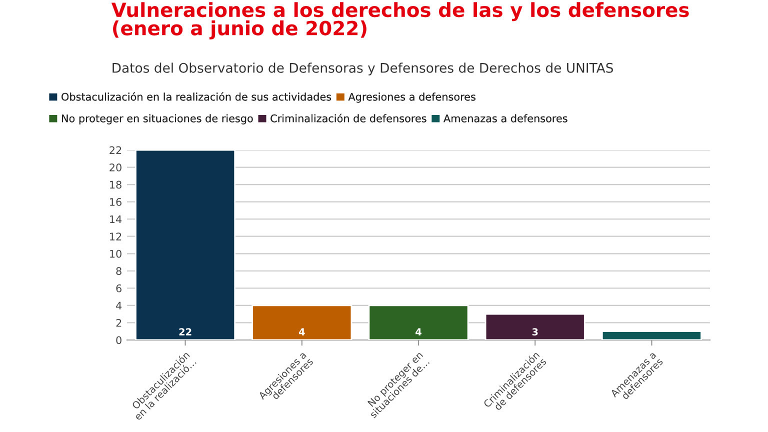 Image resolution: width=768 pixels, height=432 pixels. I want to click on chart-title: Vulneraciones a los derechos de las y los defensores (enero a junio de 2022), so click(400, 21).